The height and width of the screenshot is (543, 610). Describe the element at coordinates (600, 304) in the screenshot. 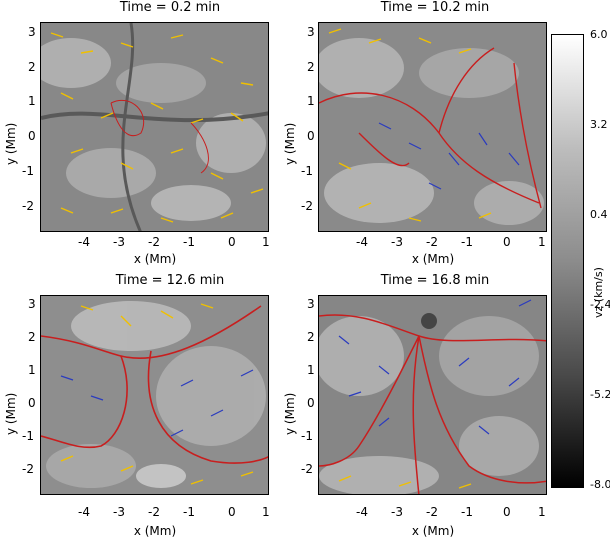

I see `colorbar-tick: -2.4` at that location.